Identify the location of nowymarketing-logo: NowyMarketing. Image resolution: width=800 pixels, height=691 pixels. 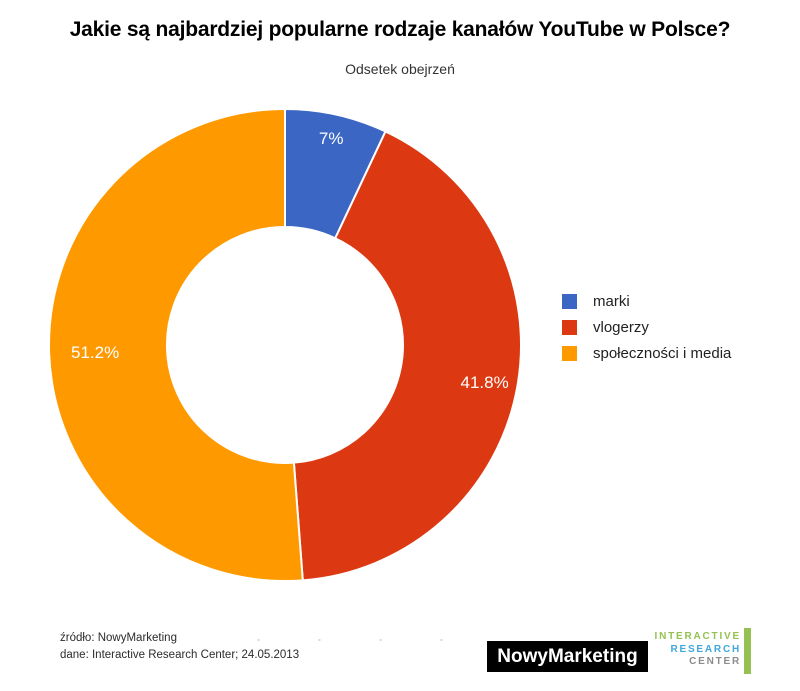
(567, 656).